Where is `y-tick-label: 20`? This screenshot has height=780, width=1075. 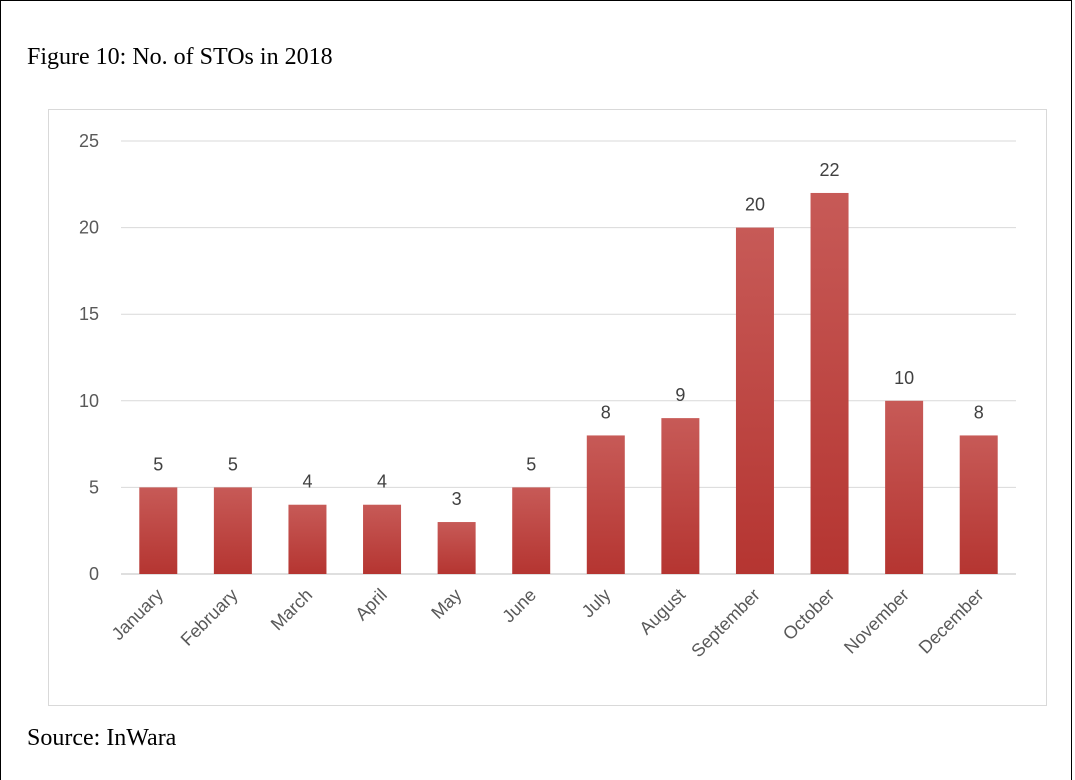
y-tick-label: 20 is located at coordinates (89, 228).